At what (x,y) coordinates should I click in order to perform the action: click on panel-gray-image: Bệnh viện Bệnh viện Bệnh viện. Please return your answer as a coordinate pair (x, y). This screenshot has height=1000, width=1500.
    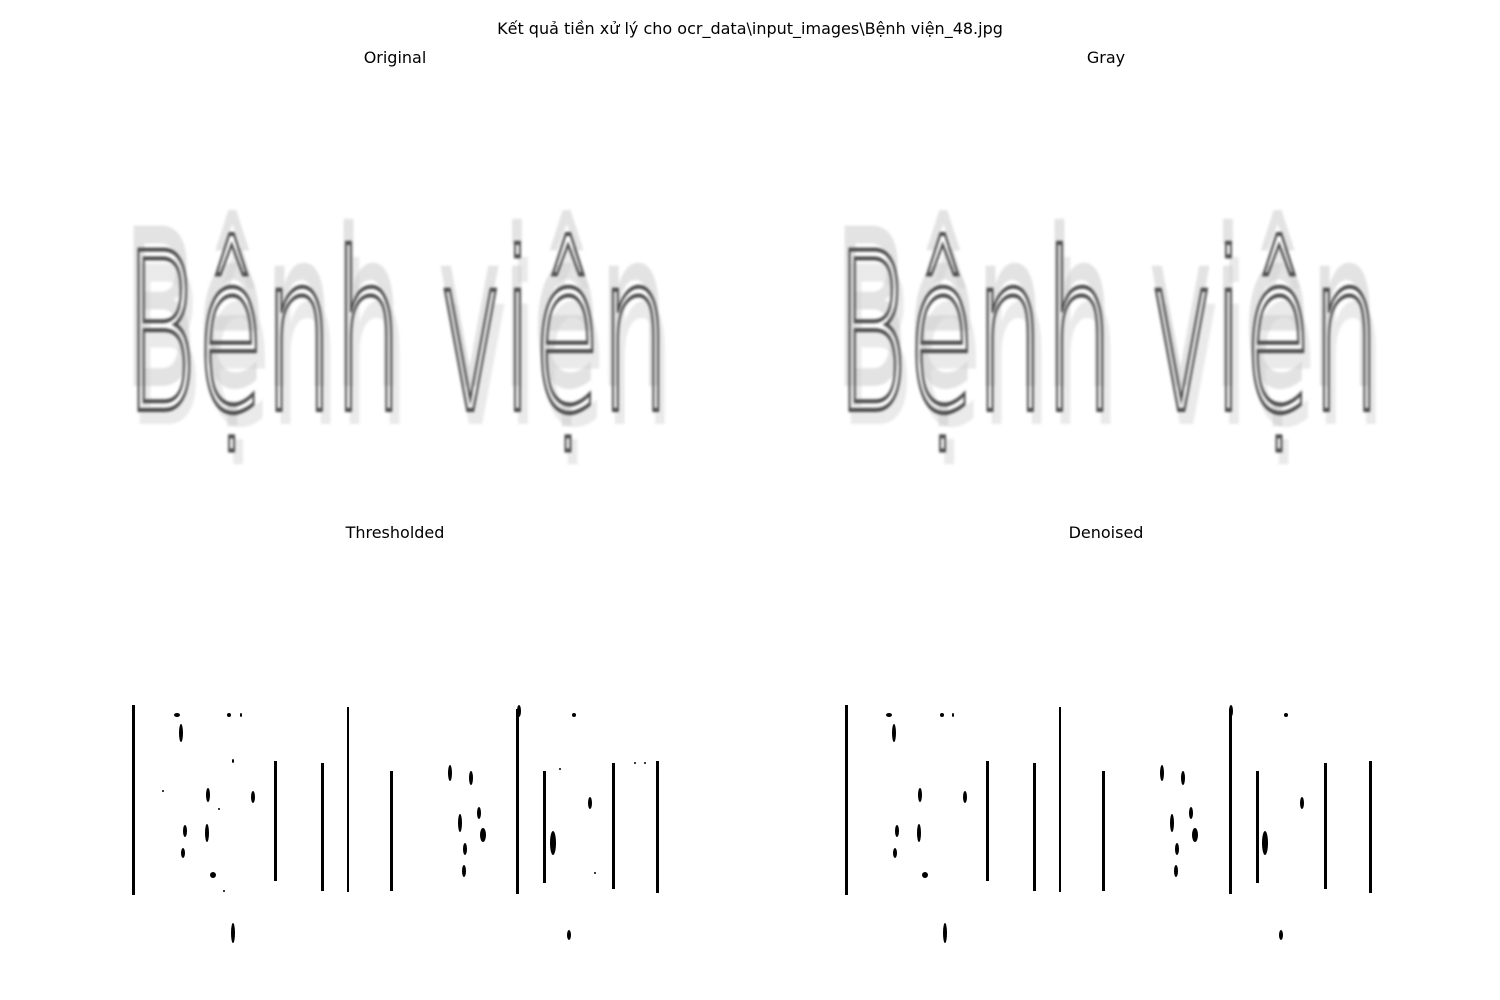
    Looking at the image, I should click on (1106, 328).